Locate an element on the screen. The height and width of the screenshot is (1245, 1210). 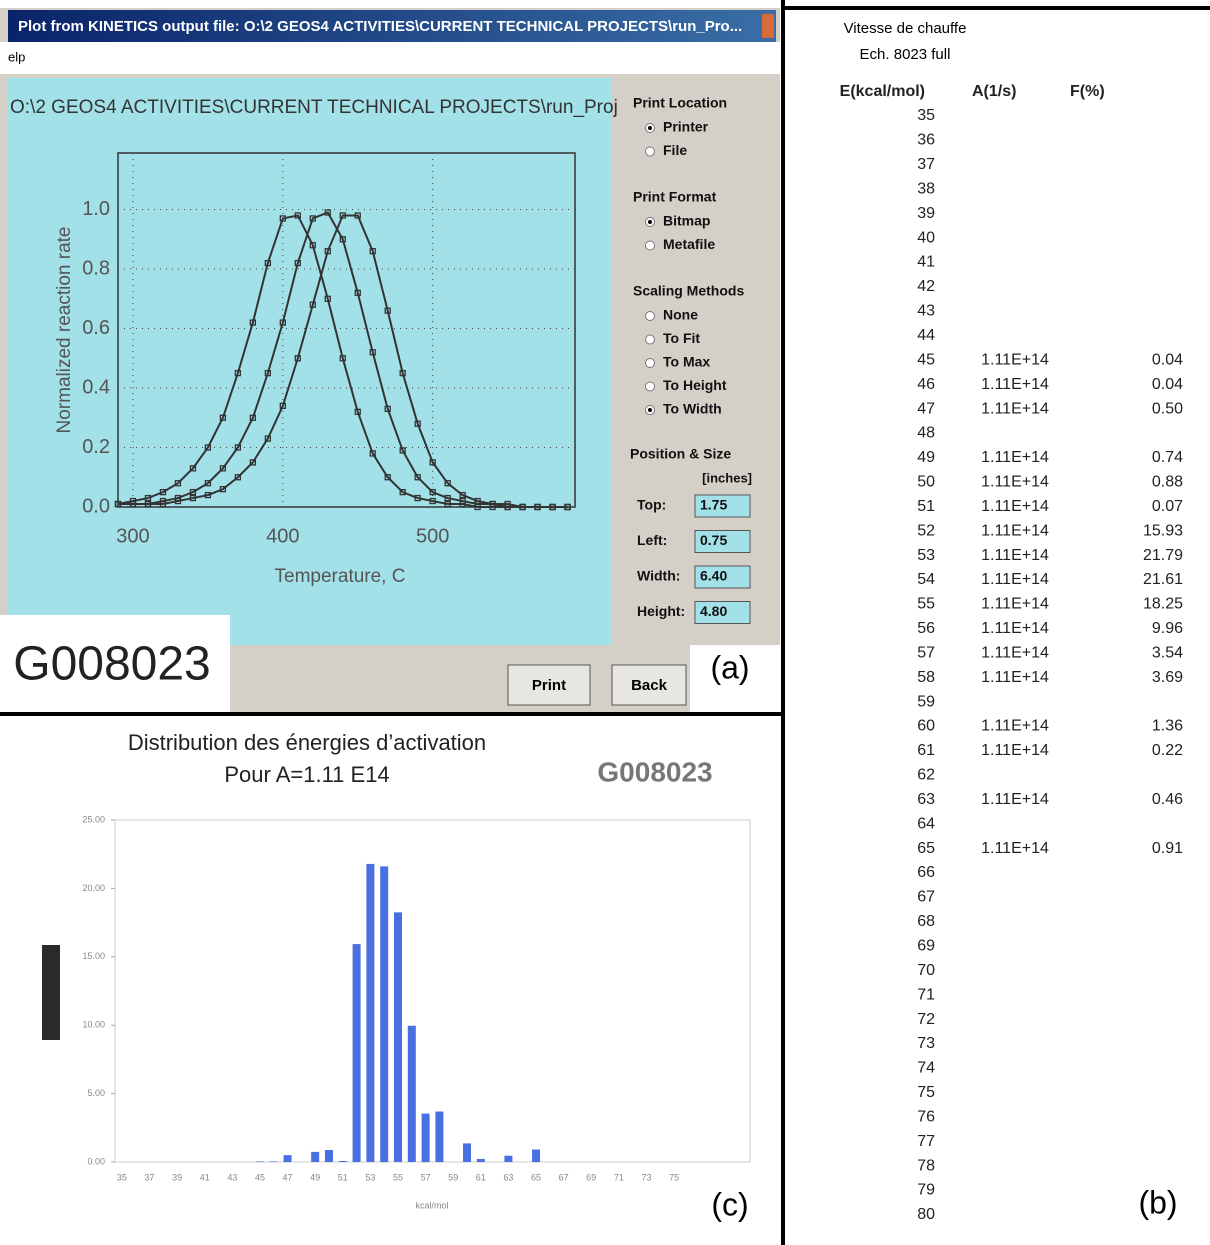
table-cell: 0.22 is located at coordinates (1167, 750).